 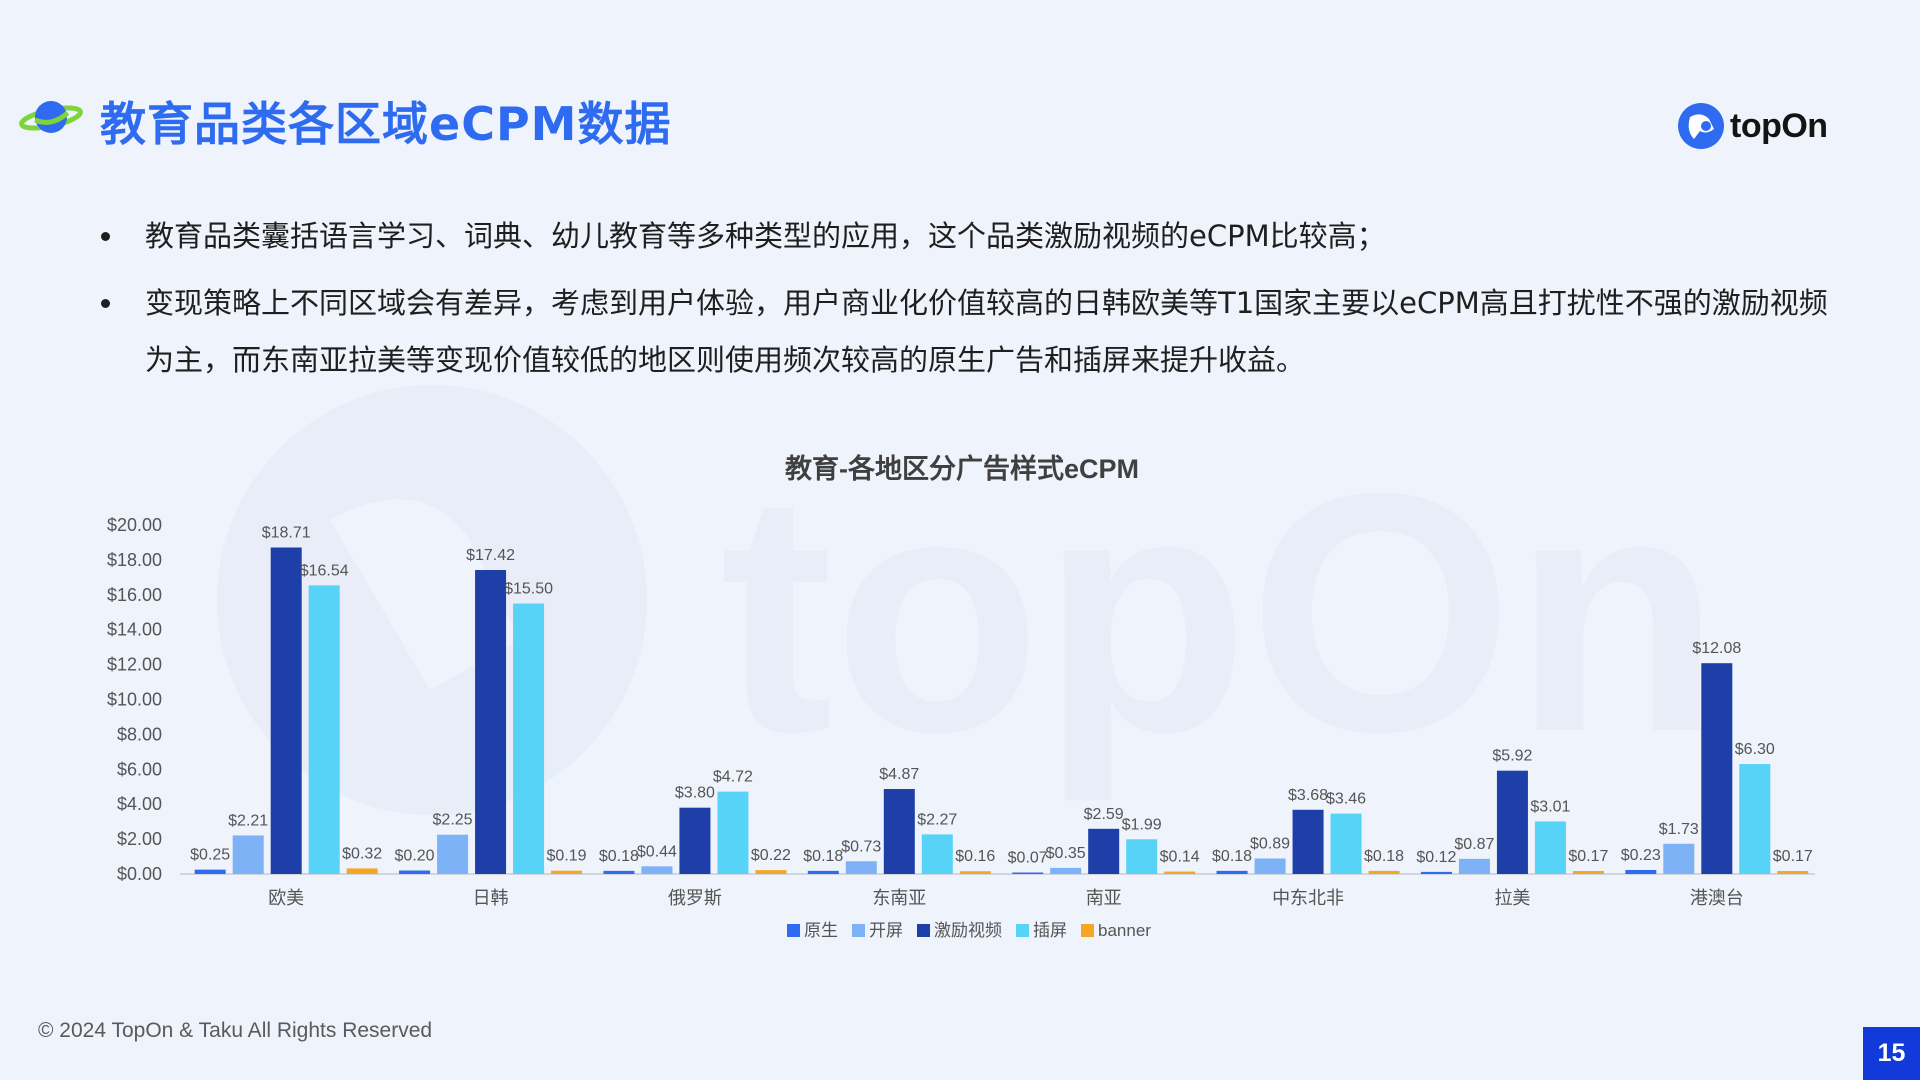 What do you see at coordinates (1717, 898) in the screenshot?
I see `x-tick-label: 港澳台` at bounding box center [1717, 898].